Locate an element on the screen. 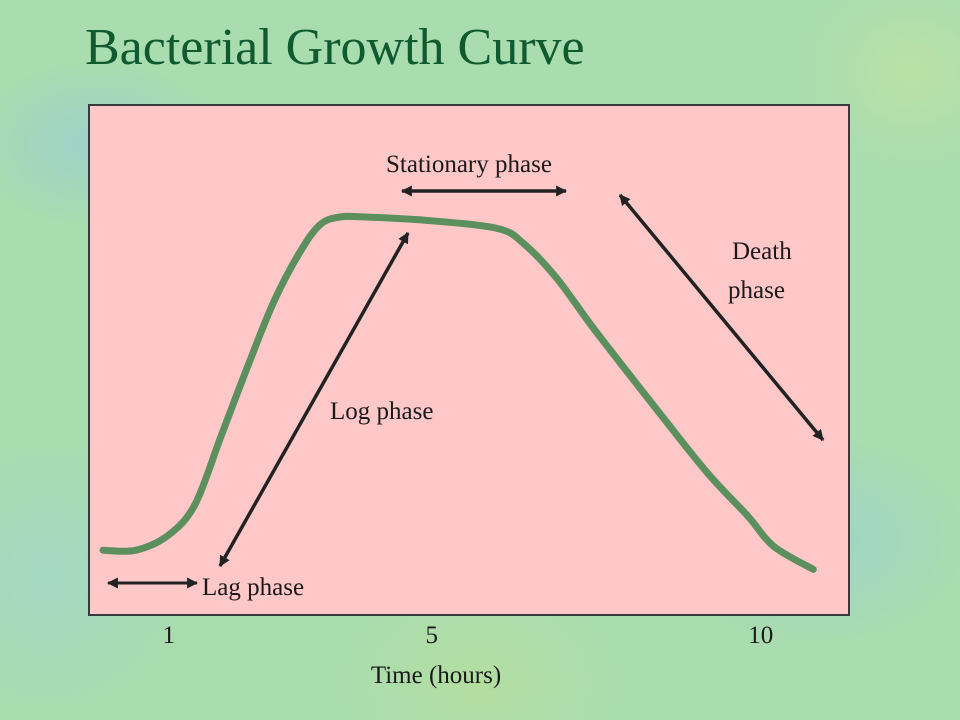  log-phase-label: Log phase is located at coordinates (381, 411).